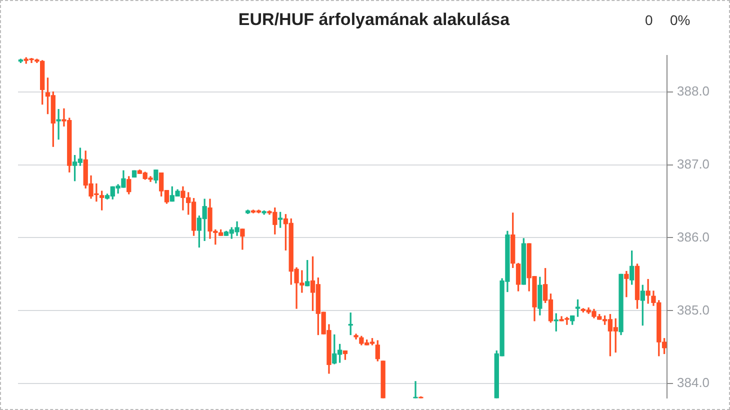 The width and height of the screenshot is (730, 410). Describe the element at coordinates (693, 310) in the screenshot. I see `y-tick-label: 385.0` at that location.